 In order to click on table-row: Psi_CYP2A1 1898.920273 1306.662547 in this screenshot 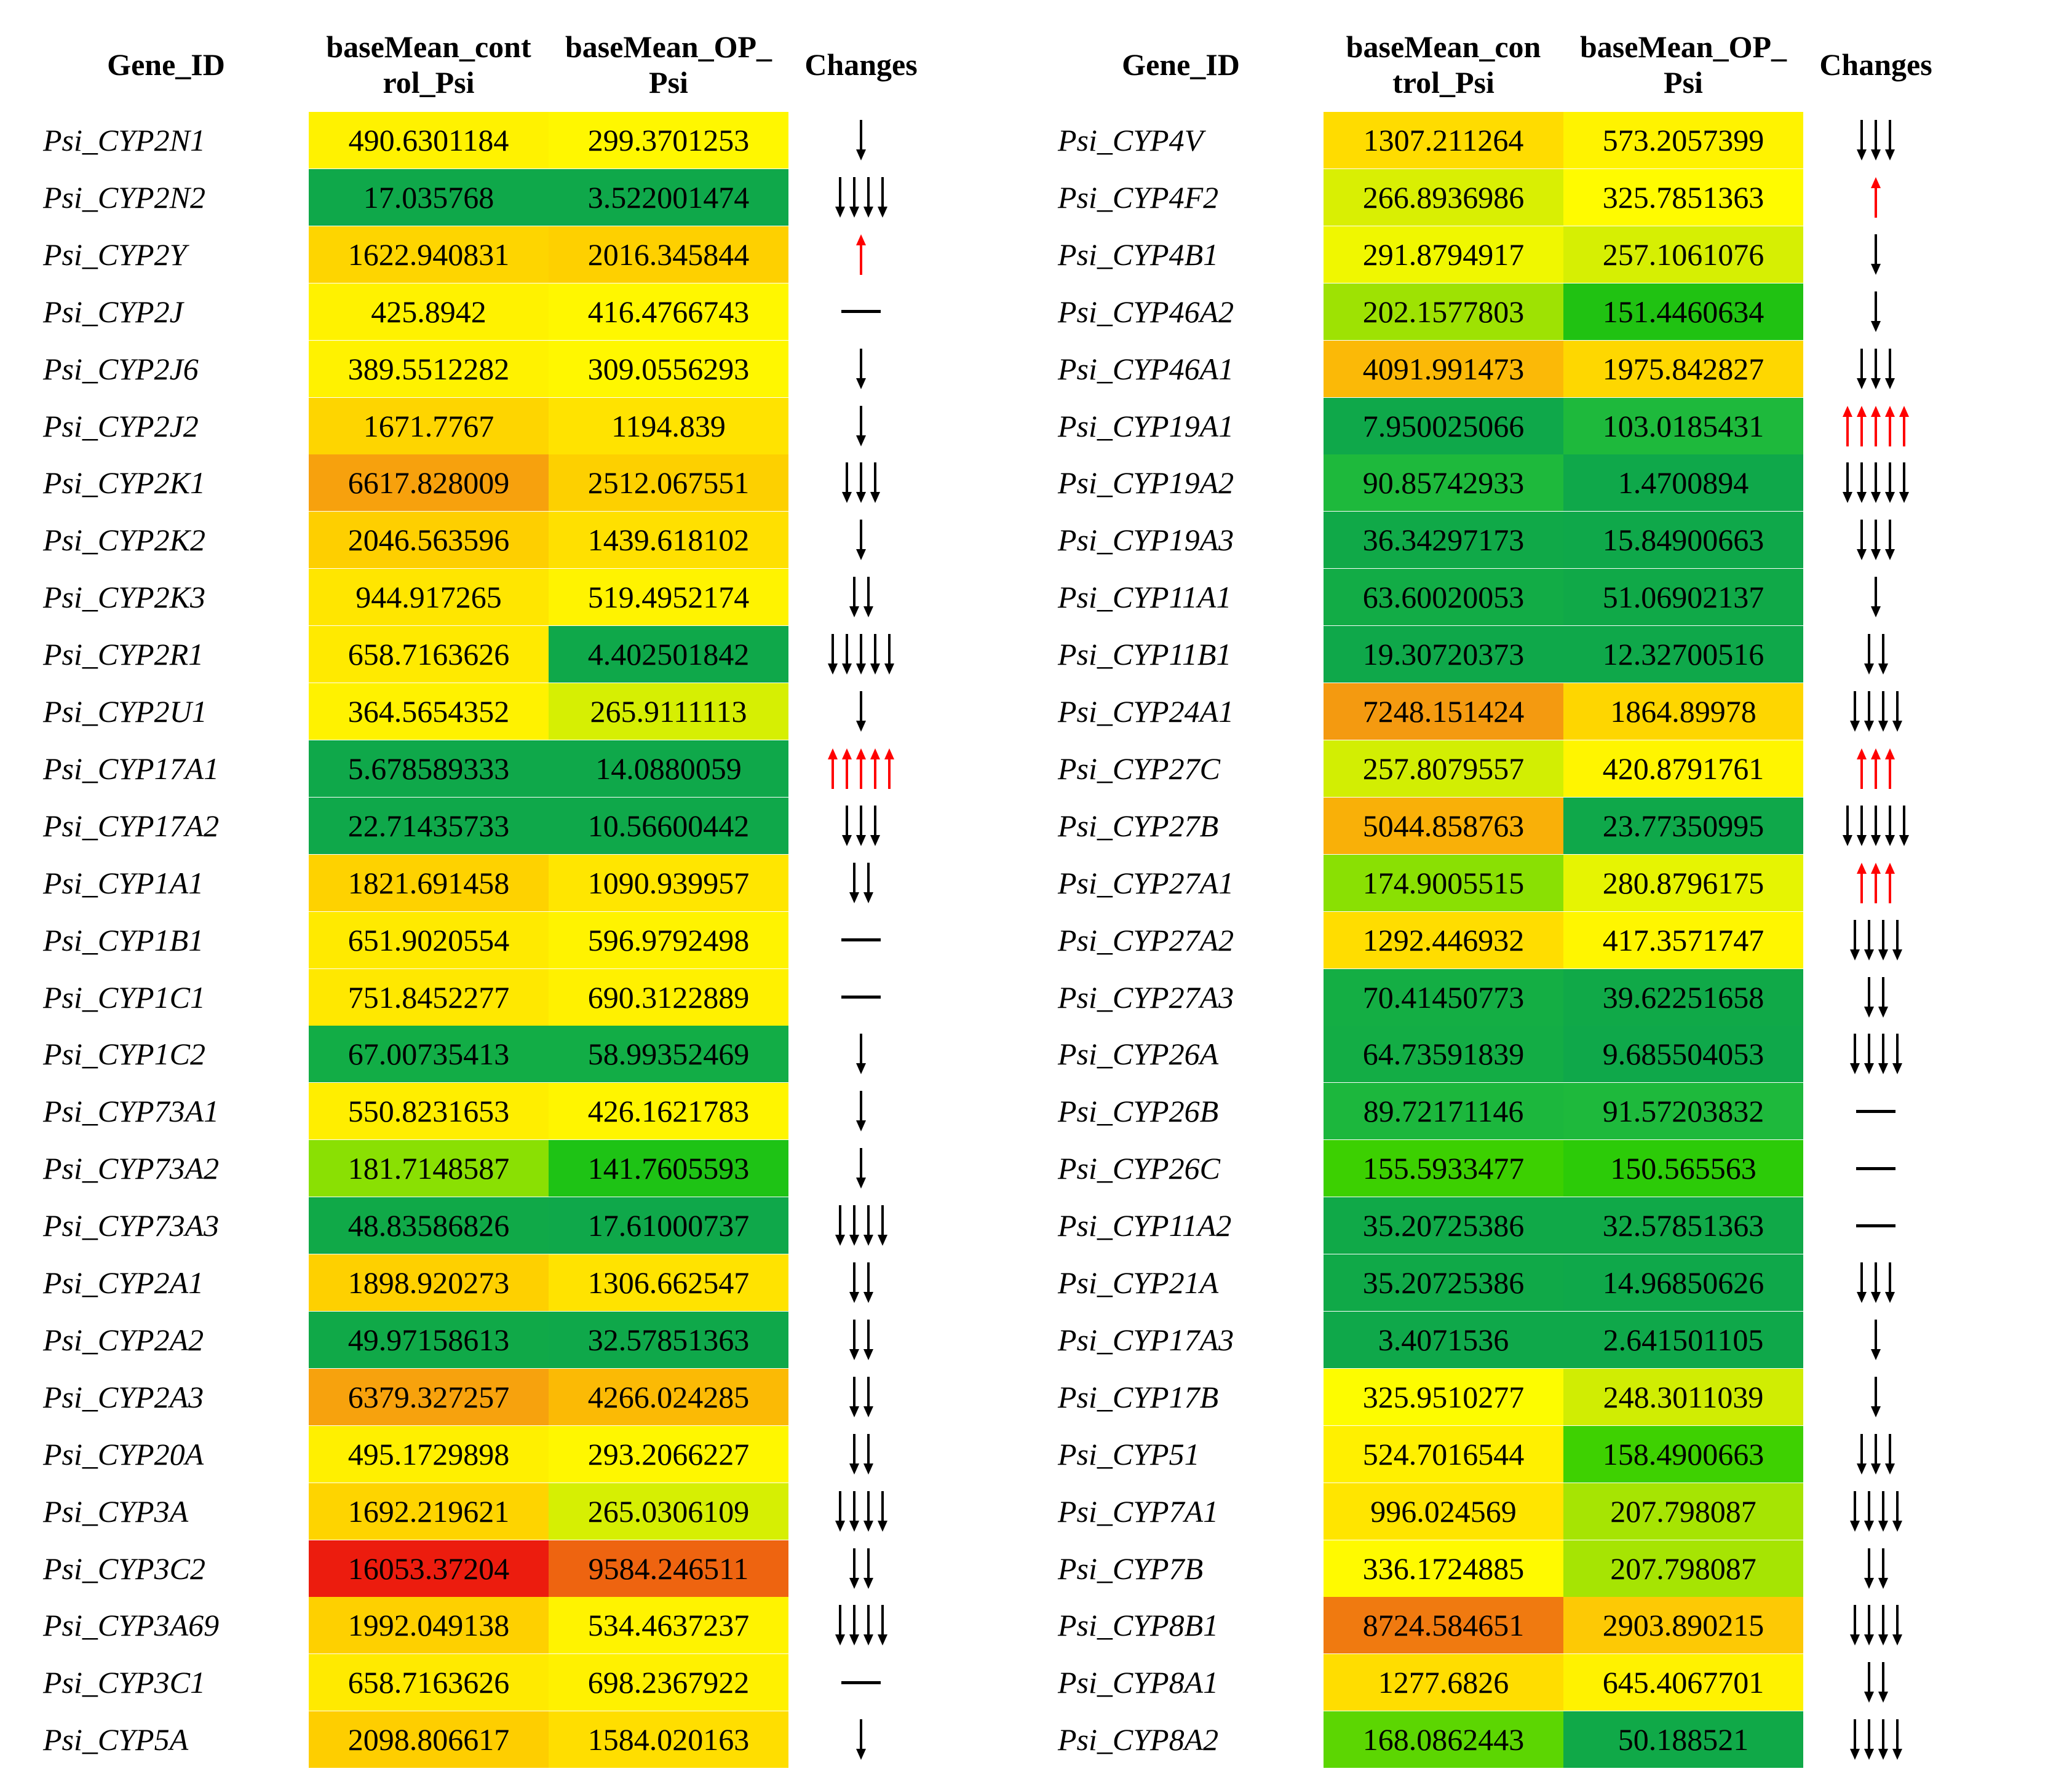, I will do `click(522, 1282)`.